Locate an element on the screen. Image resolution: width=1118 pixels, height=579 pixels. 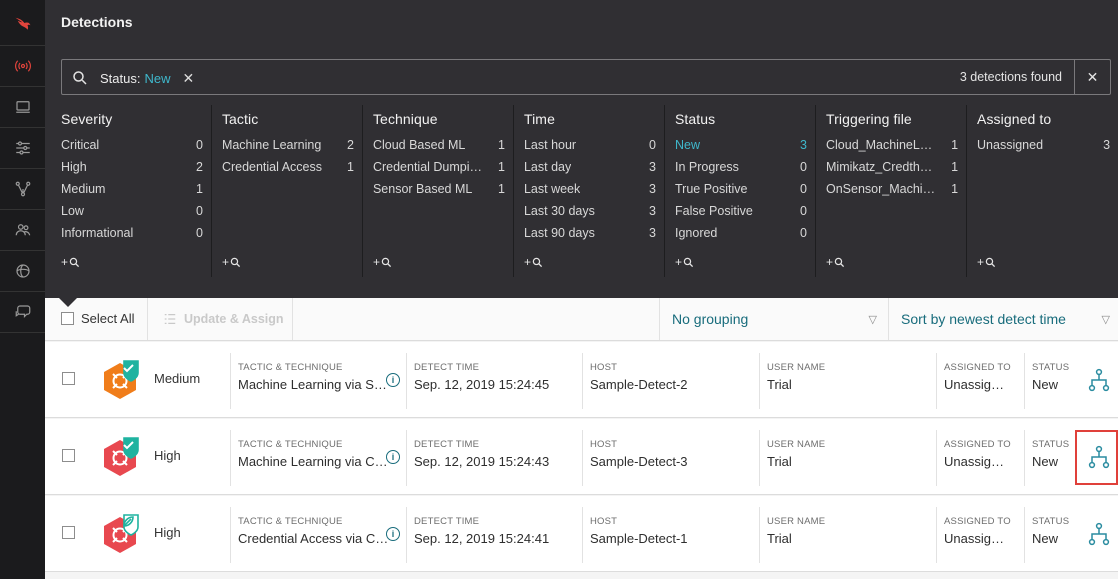
severity-hex-icon is located at coordinates (121, 456).